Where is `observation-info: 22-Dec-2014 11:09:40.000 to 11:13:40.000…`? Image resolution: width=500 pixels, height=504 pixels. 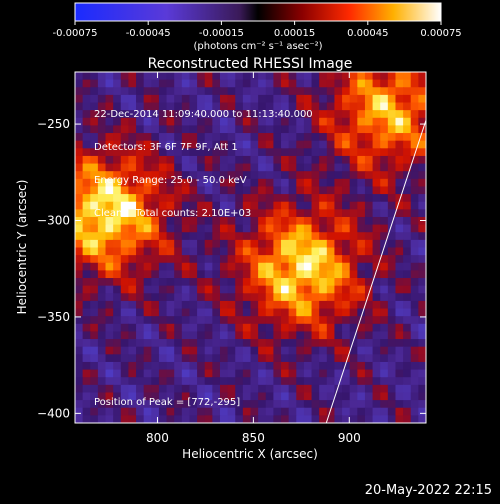 observation-info: 22-Dec-2014 11:09:40.000 to 11:13:40.000… is located at coordinates (203, 158).